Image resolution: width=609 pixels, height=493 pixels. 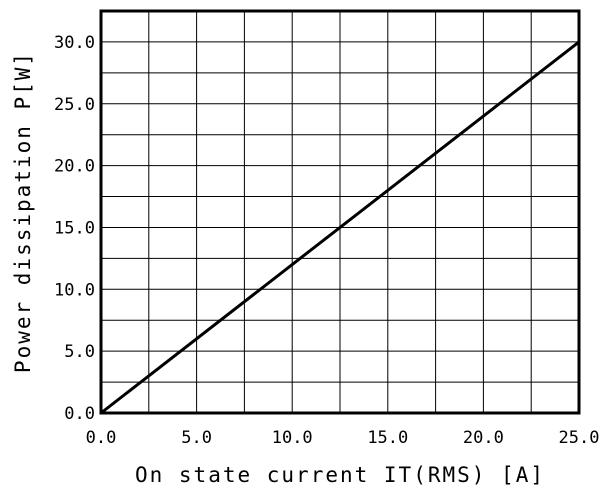 What do you see at coordinates (483, 438) in the screenshot?
I see `x-tick-label: 20.0` at bounding box center [483, 438].